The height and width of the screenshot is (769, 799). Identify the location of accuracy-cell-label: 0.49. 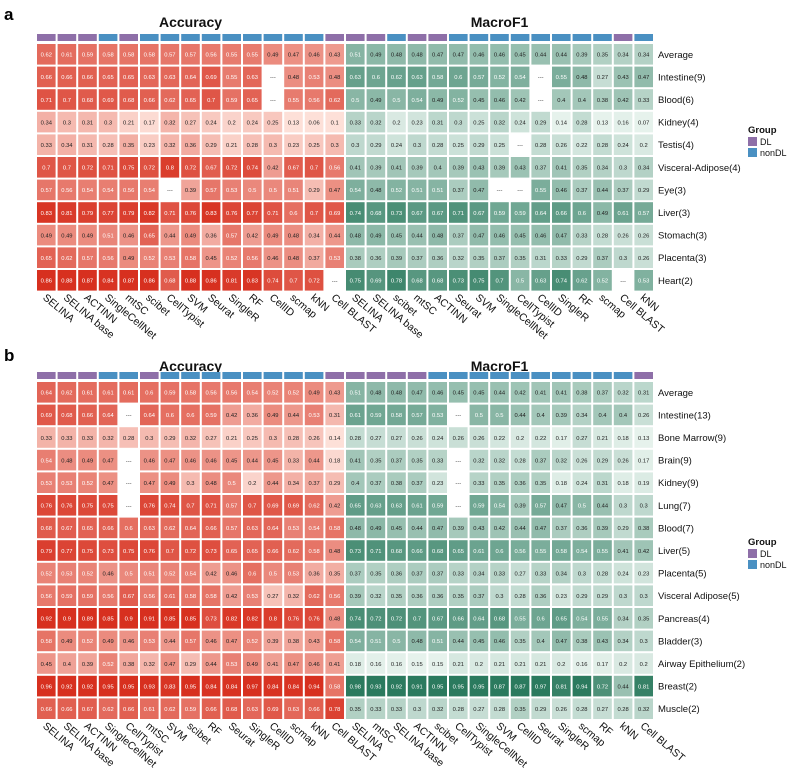
(46, 236).